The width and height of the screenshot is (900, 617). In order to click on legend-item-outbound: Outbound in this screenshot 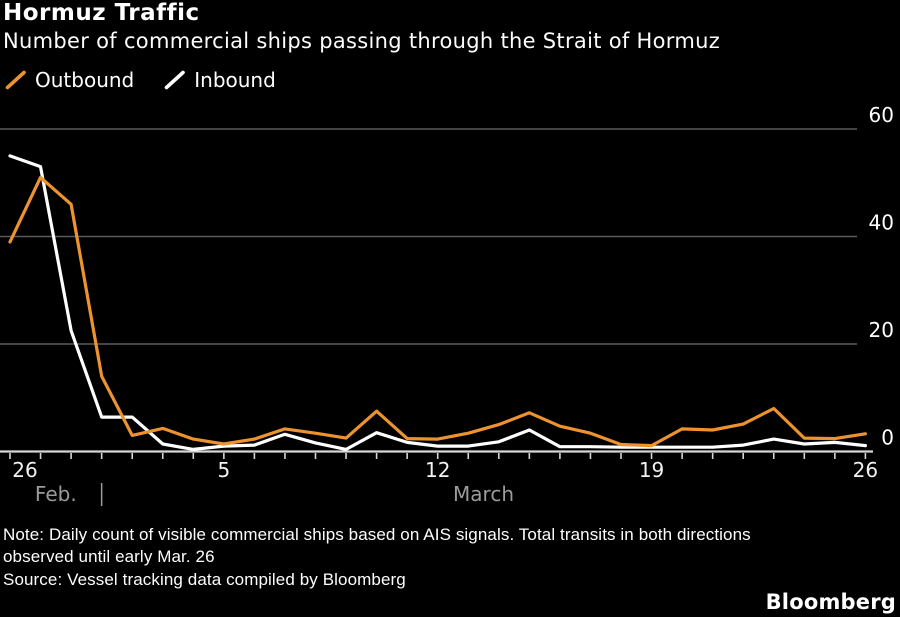, I will do `click(69, 80)`.